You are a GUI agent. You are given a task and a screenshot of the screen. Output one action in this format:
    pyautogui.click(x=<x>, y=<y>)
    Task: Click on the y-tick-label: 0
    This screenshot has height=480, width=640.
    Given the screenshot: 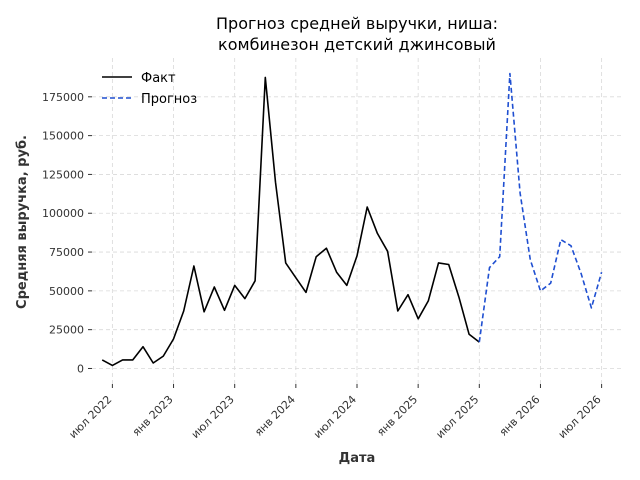 What is the action you would take?
    pyautogui.click(x=80, y=368)
    